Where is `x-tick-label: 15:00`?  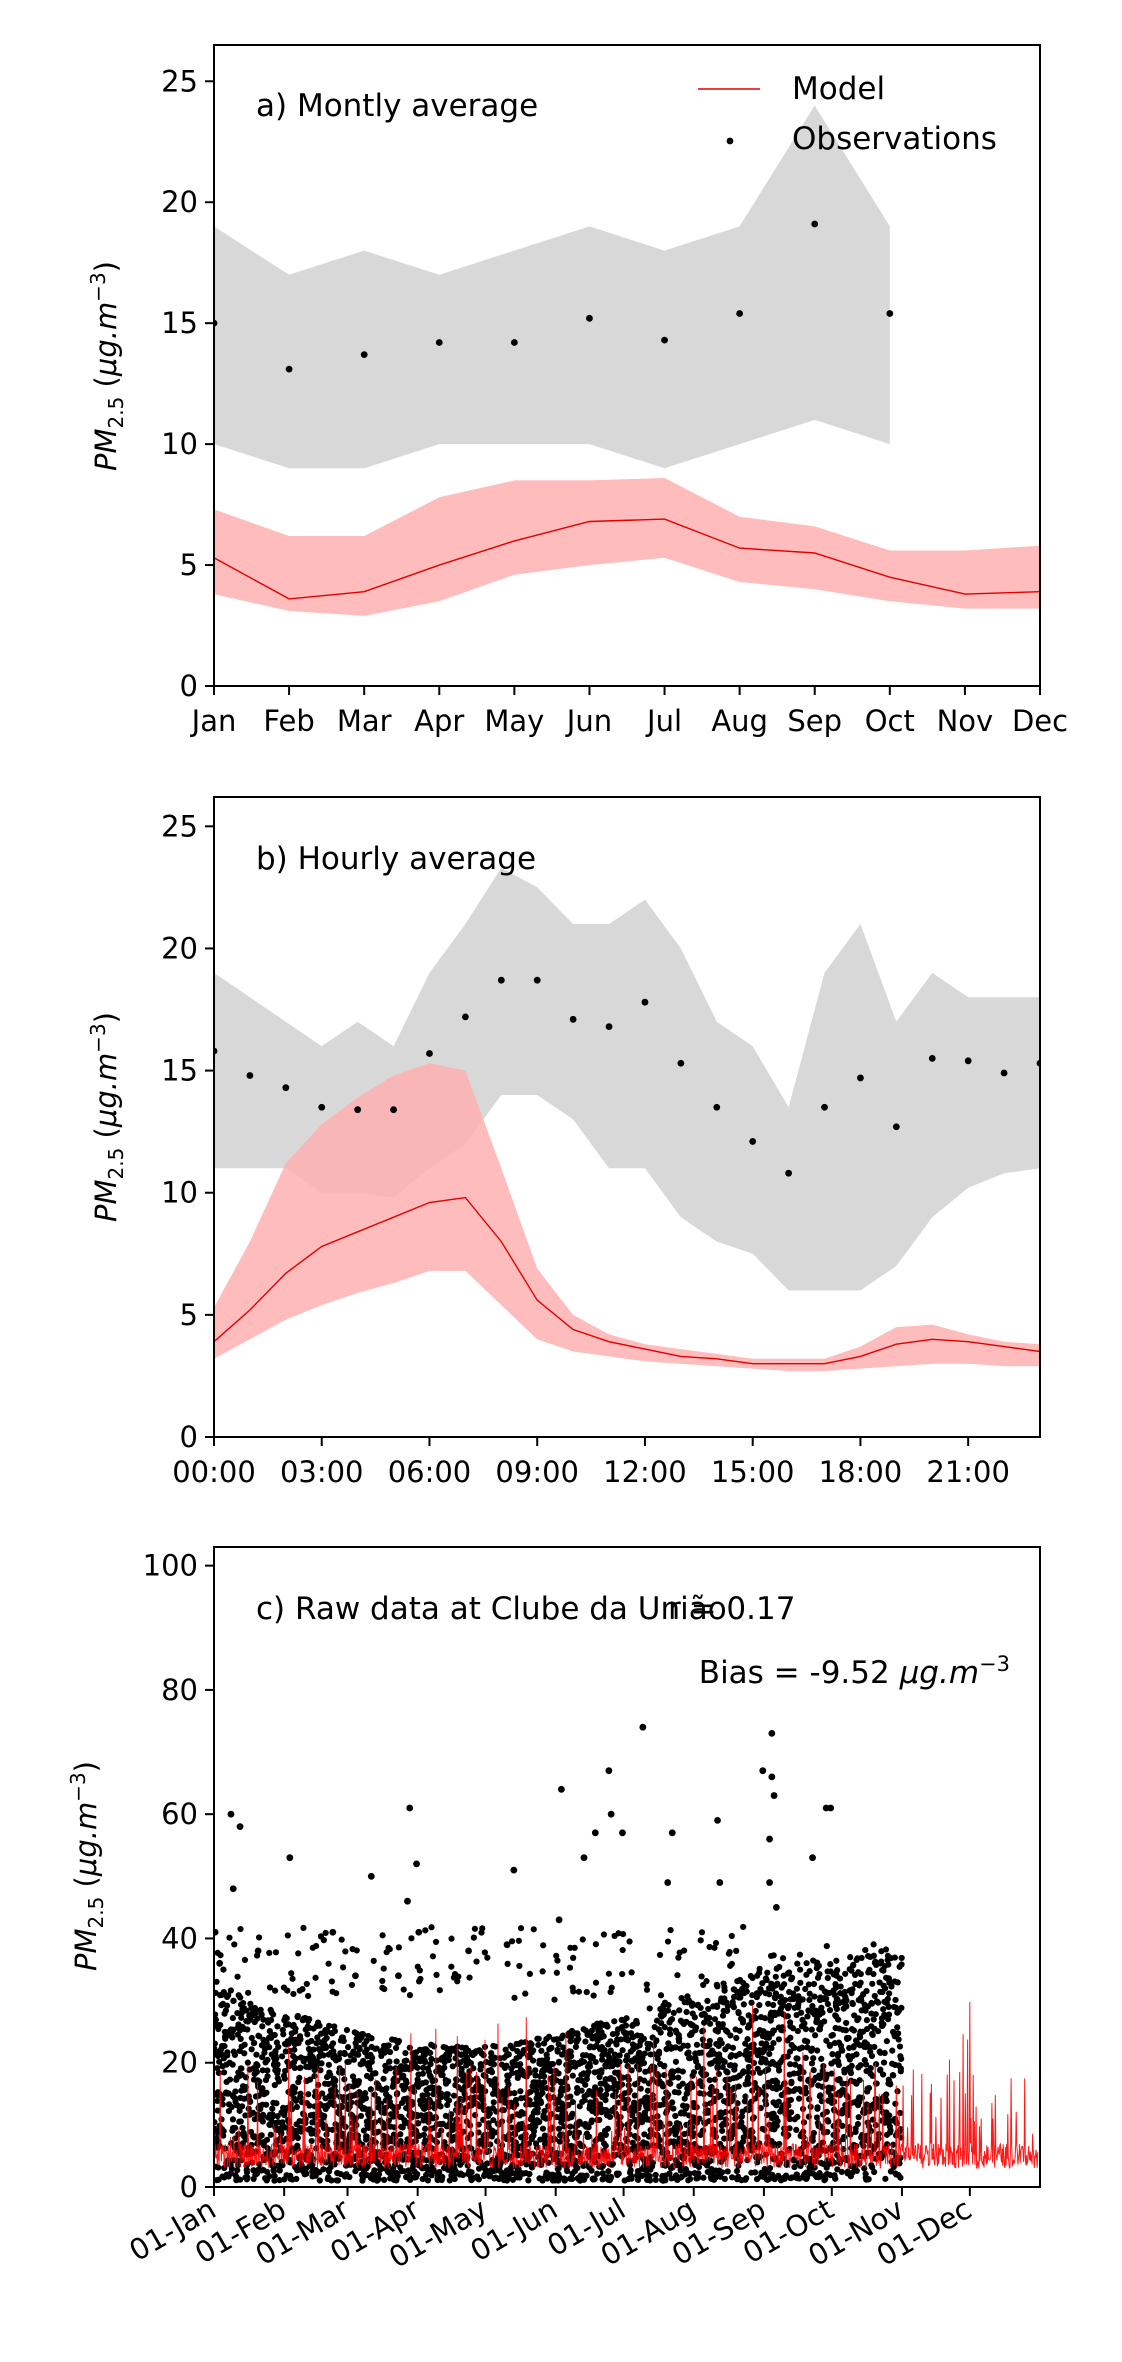 x-tick-label: 15:00 is located at coordinates (753, 1472).